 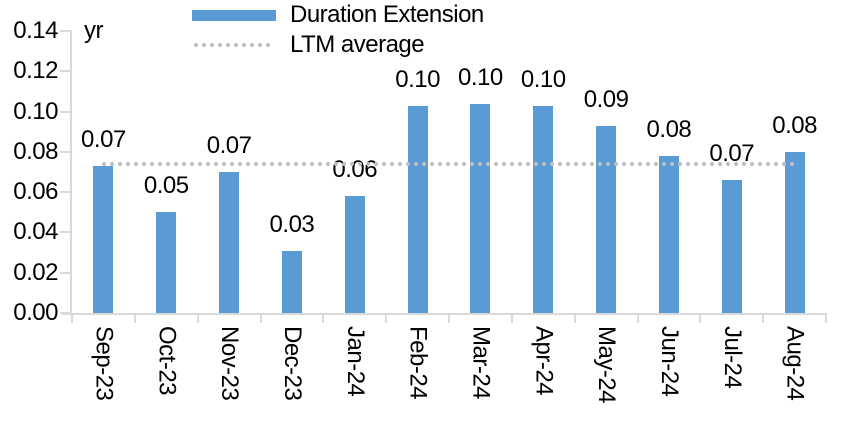 I want to click on x-axis-category-label: Feb-24, so click(x=418, y=363).